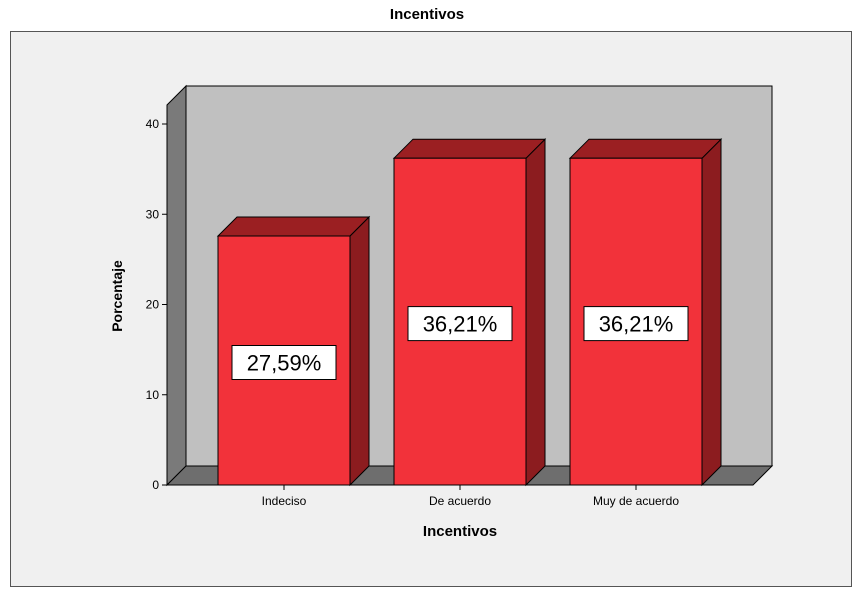 Image resolution: width=854 pixels, height=589 pixels. I want to click on x-tick-label: De acuerdo, so click(460, 501).